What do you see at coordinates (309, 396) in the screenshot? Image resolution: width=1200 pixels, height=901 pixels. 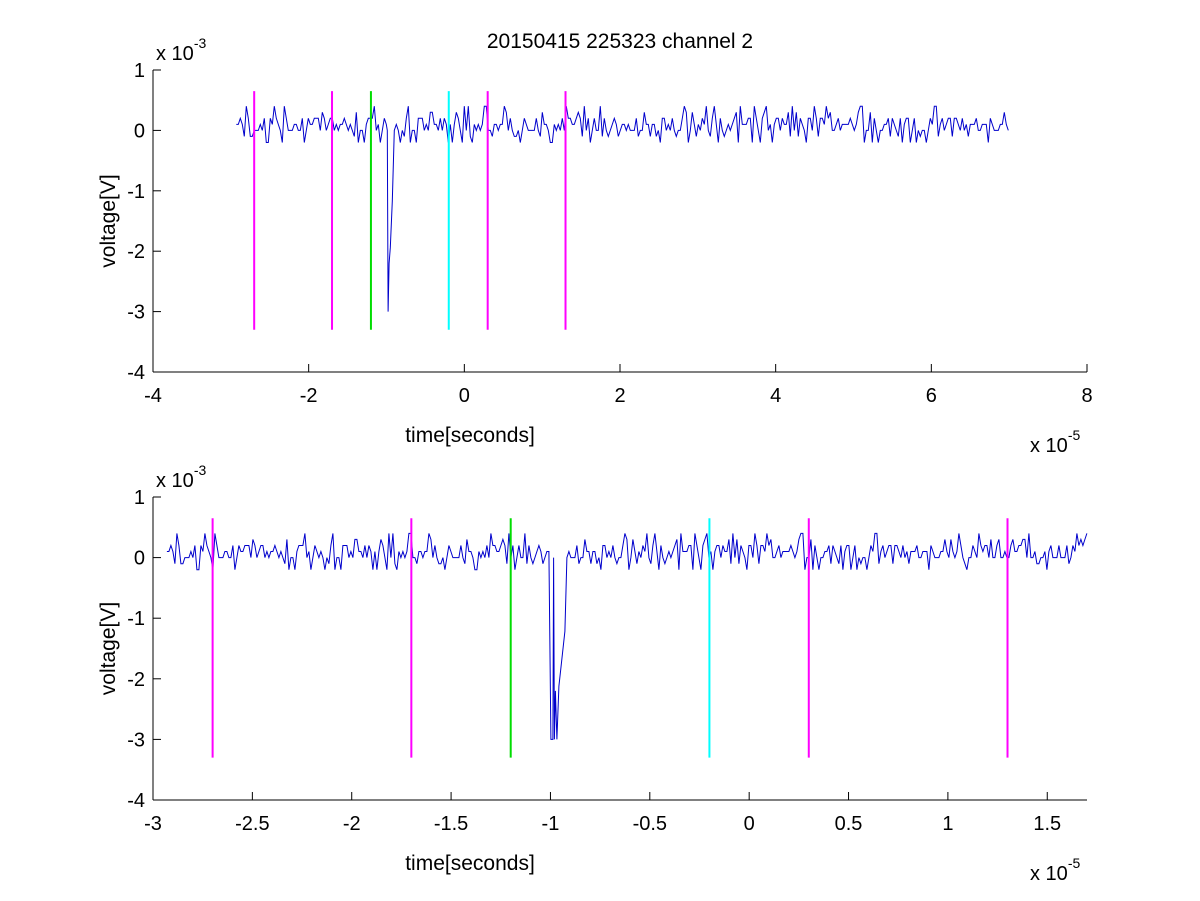 I see `top-x-tick-label: -2` at bounding box center [309, 396].